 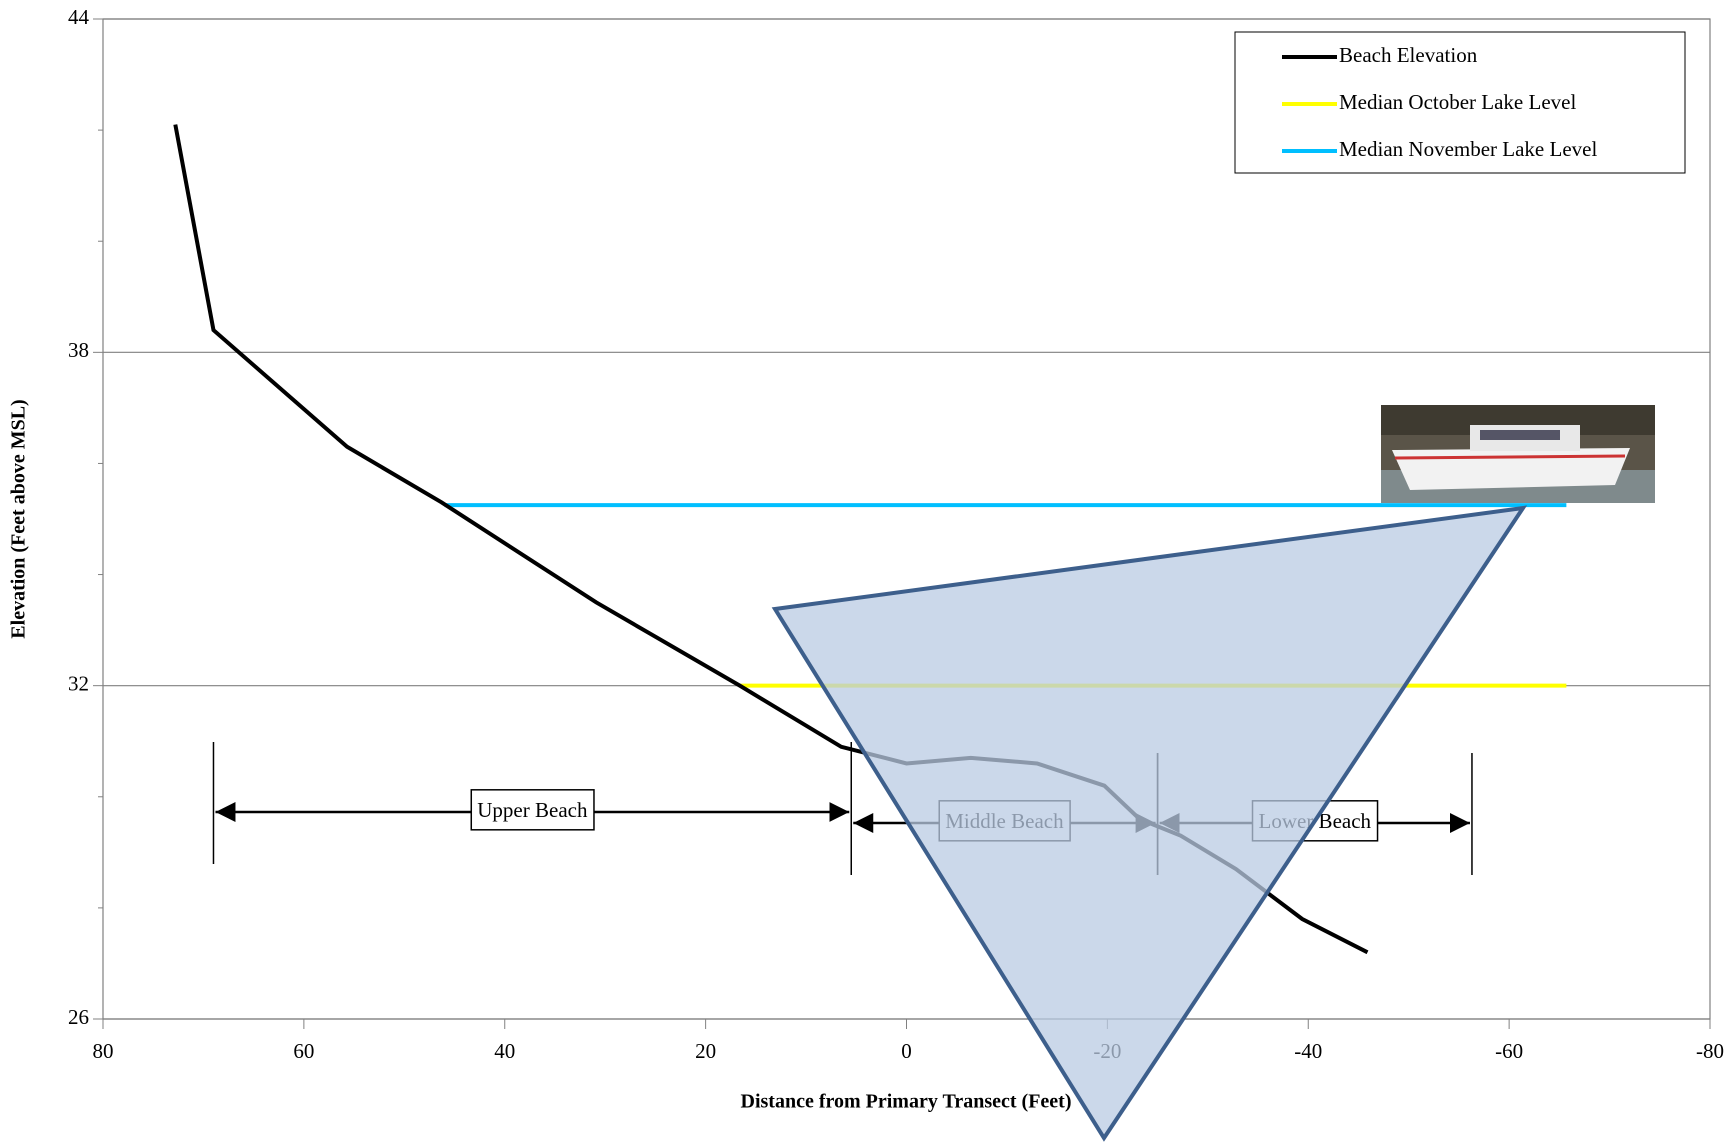 I want to click on x-tick-label: 0, so click(x=906, y=1051).